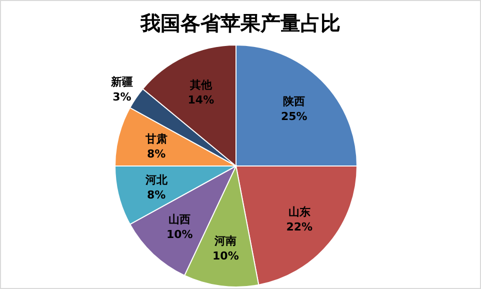 This screenshot has height=289, width=481. What do you see at coordinates (200, 85) in the screenshot?
I see `slice-label: 其他` at bounding box center [200, 85].